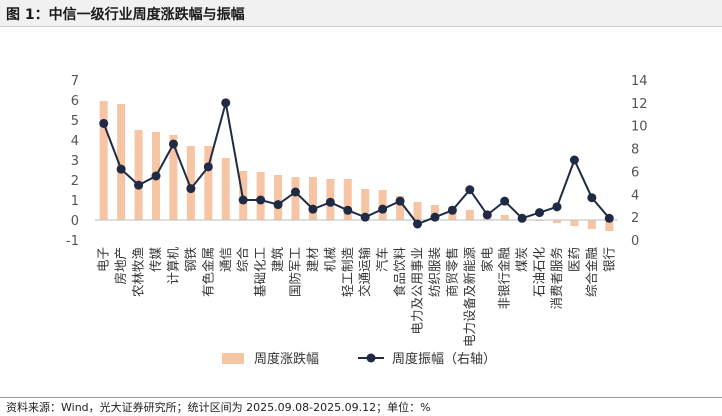 This screenshot has width=722, height=416. I want to click on left-tick-label: 3, so click(75, 161).